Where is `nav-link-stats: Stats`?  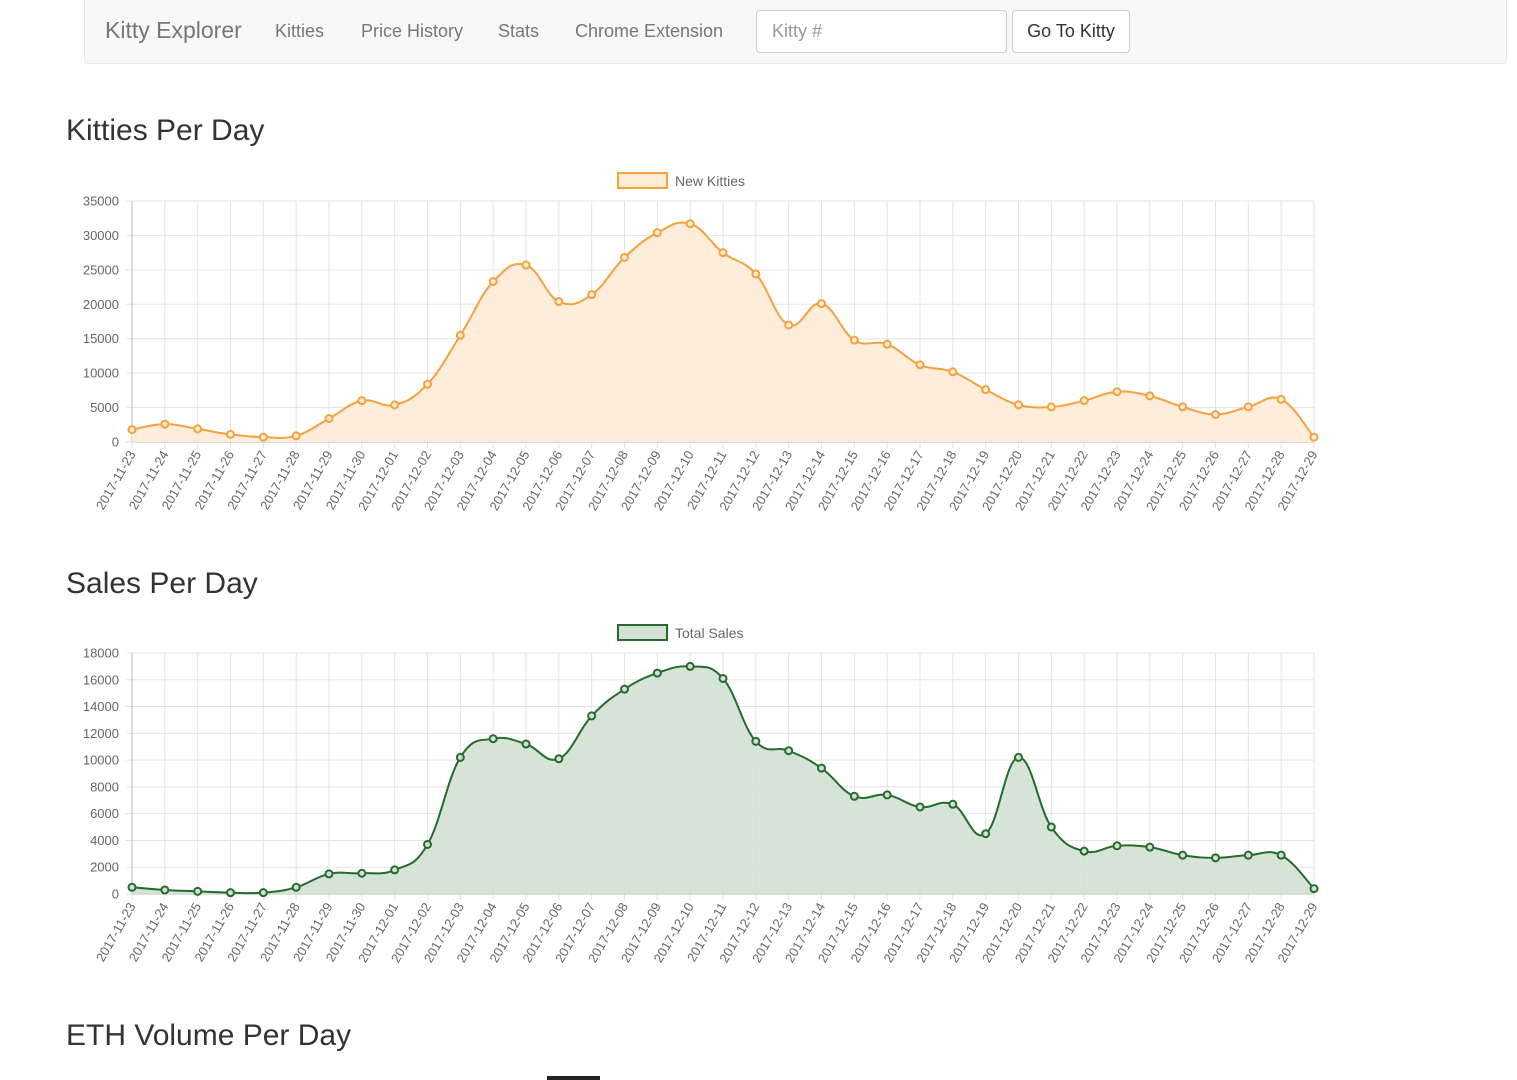
nav-link-stats: Stats is located at coordinates (519, 31).